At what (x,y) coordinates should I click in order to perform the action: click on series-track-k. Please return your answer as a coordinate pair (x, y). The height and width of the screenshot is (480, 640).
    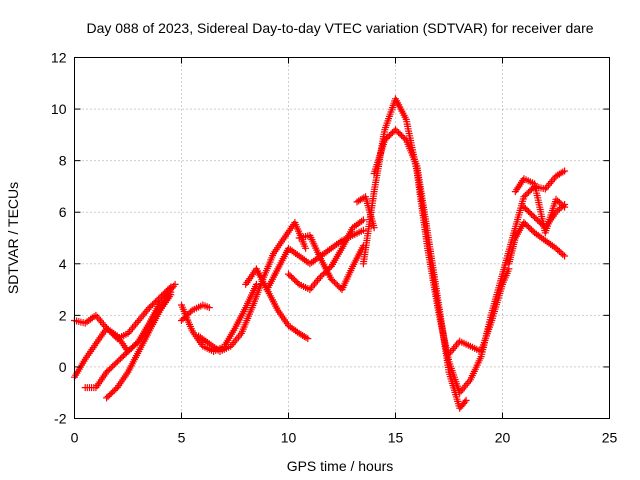
    Looking at the image, I should click on (331, 262).